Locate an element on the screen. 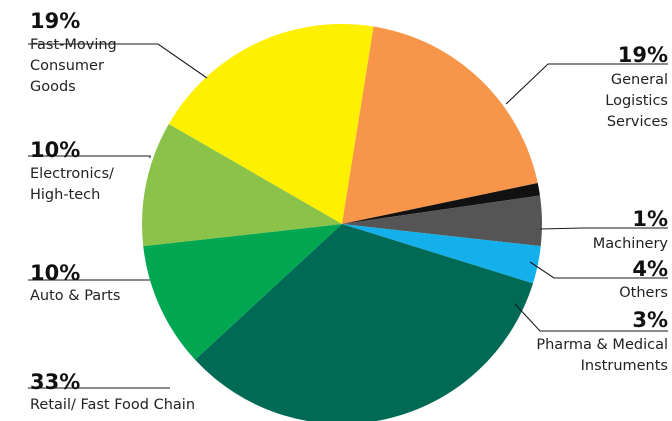 Image resolution: width=672 pixels, height=421 pixels. pie-slice-pharma is located at coordinates (441, 254).